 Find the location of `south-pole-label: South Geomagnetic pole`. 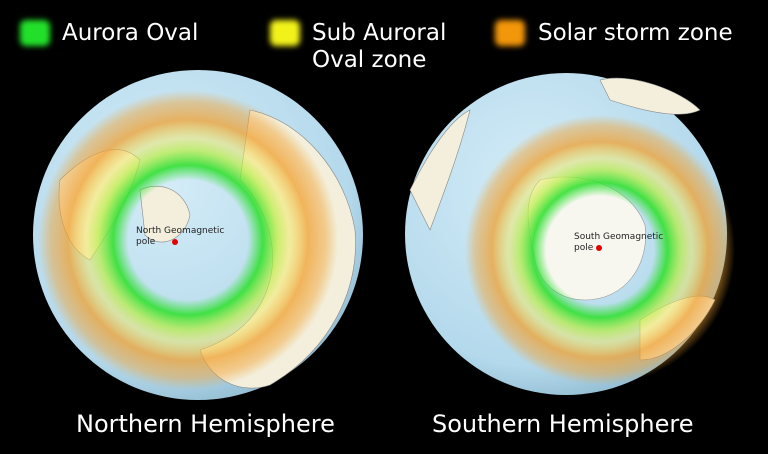

south-pole-label: South Geomagnetic pole is located at coordinates (618, 243).